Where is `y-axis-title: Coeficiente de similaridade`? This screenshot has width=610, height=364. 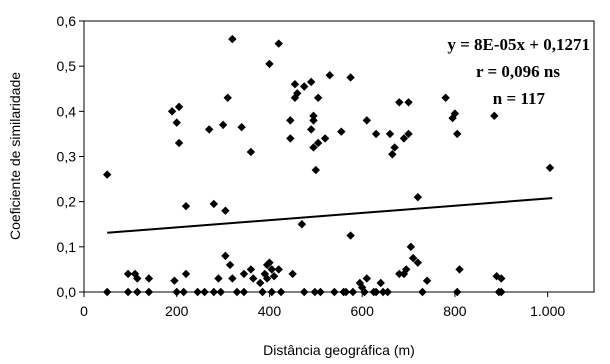
y-axis-title: Coeficiente de similaridade is located at coordinates (15, 156).